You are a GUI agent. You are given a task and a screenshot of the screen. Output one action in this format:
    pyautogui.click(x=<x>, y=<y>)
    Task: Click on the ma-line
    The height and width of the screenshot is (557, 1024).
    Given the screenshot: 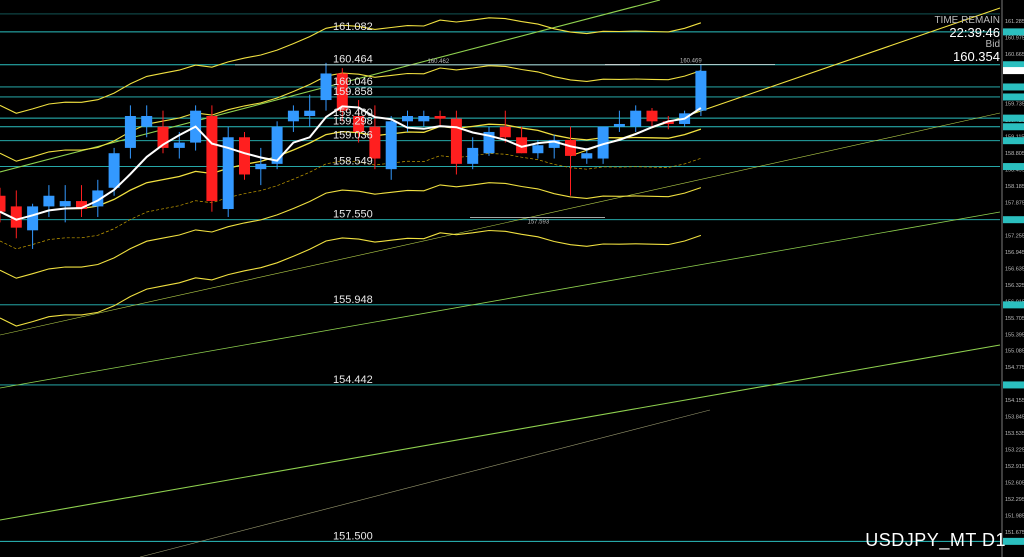 What is the action you would take?
    pyautogui.click(x=351, y=163)
    